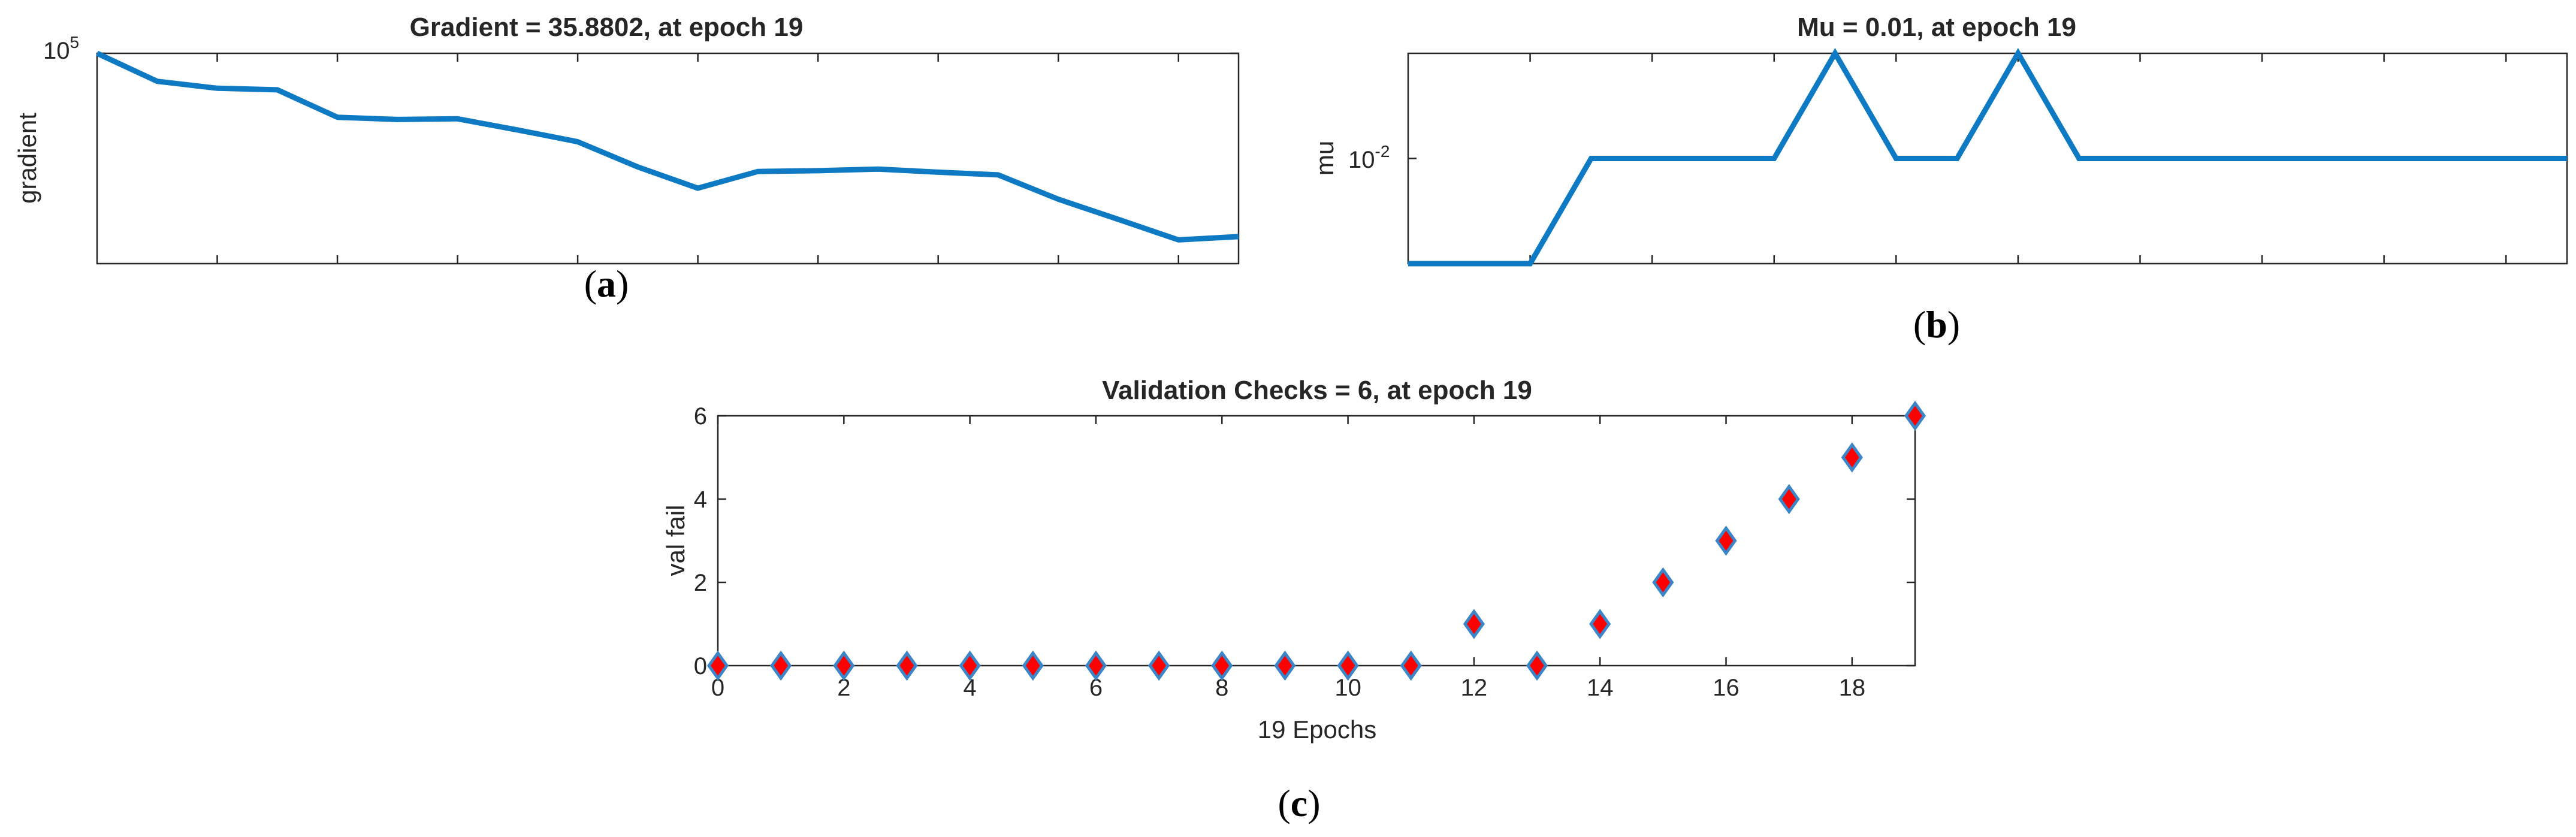 The height and width of the screenshot is (837, 2576). Describe the element at coordinates (676, 540) in the screenshot. I see `validation-y-axis-label: val fail` at that location.